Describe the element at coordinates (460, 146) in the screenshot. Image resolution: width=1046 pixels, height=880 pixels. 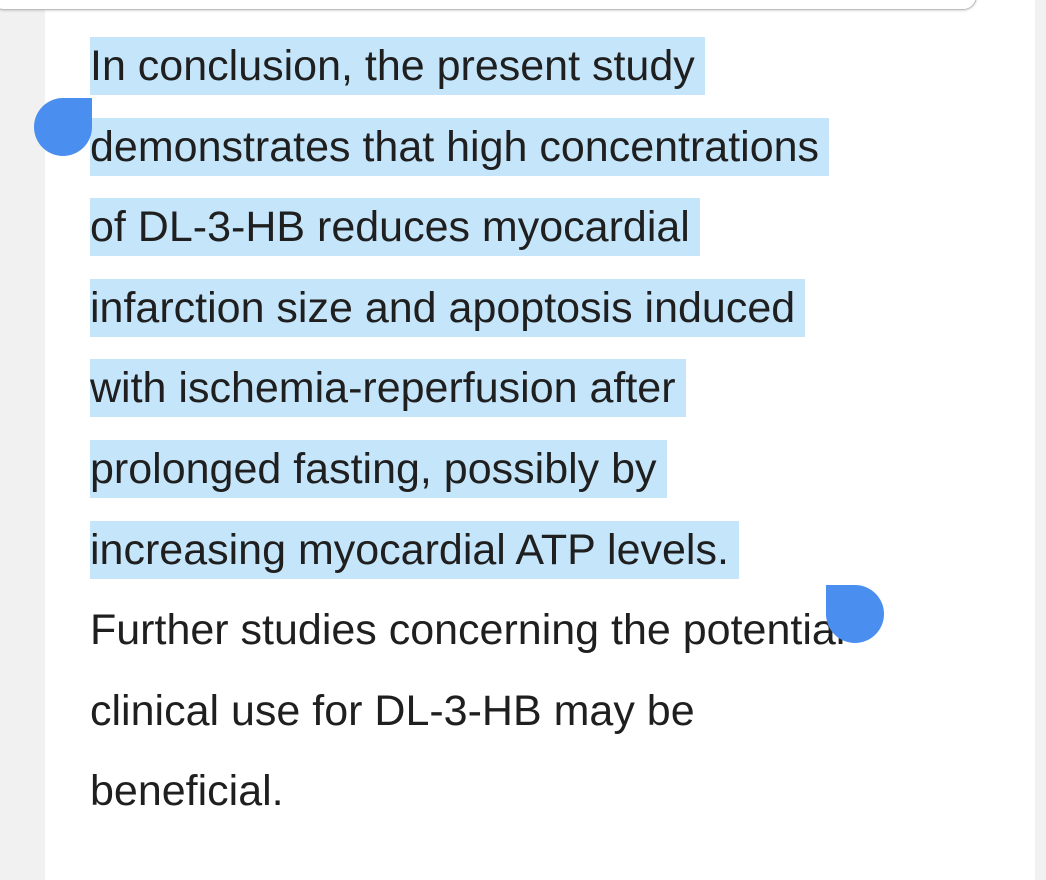
I see `selected-text-line: demonstrates that high concentrations` at that location.